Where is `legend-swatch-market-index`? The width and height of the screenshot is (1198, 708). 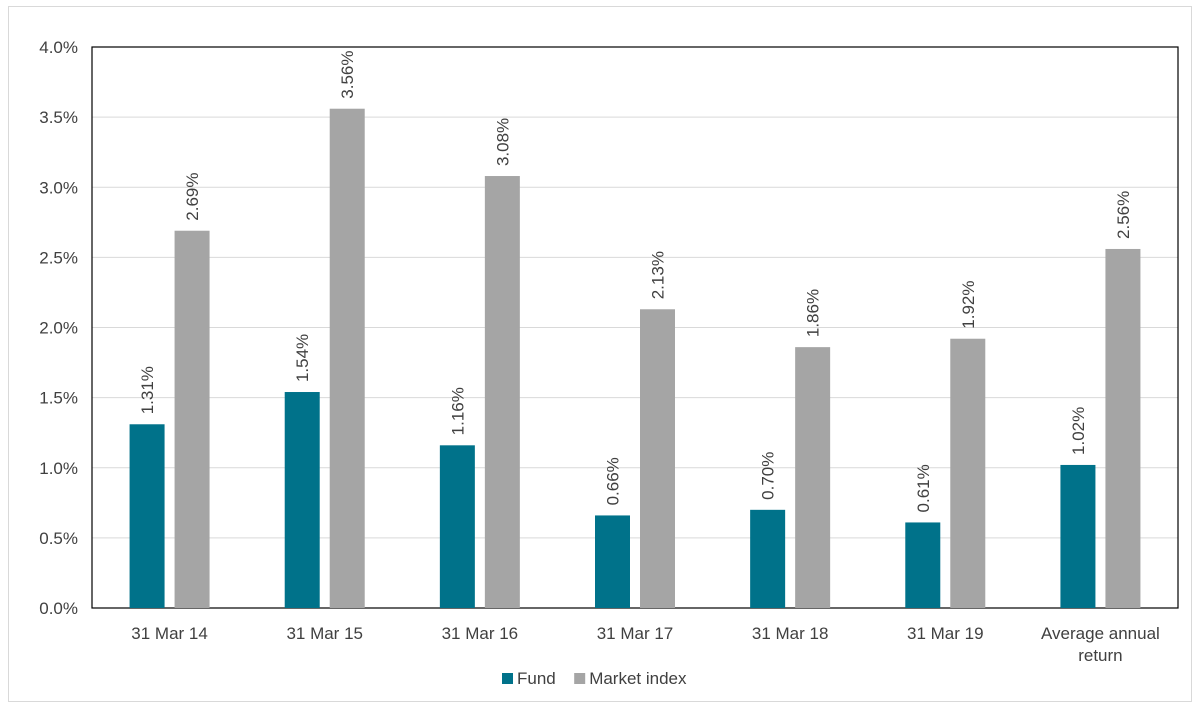
legend-swatch-market-index is located at coordinates (580, 678).